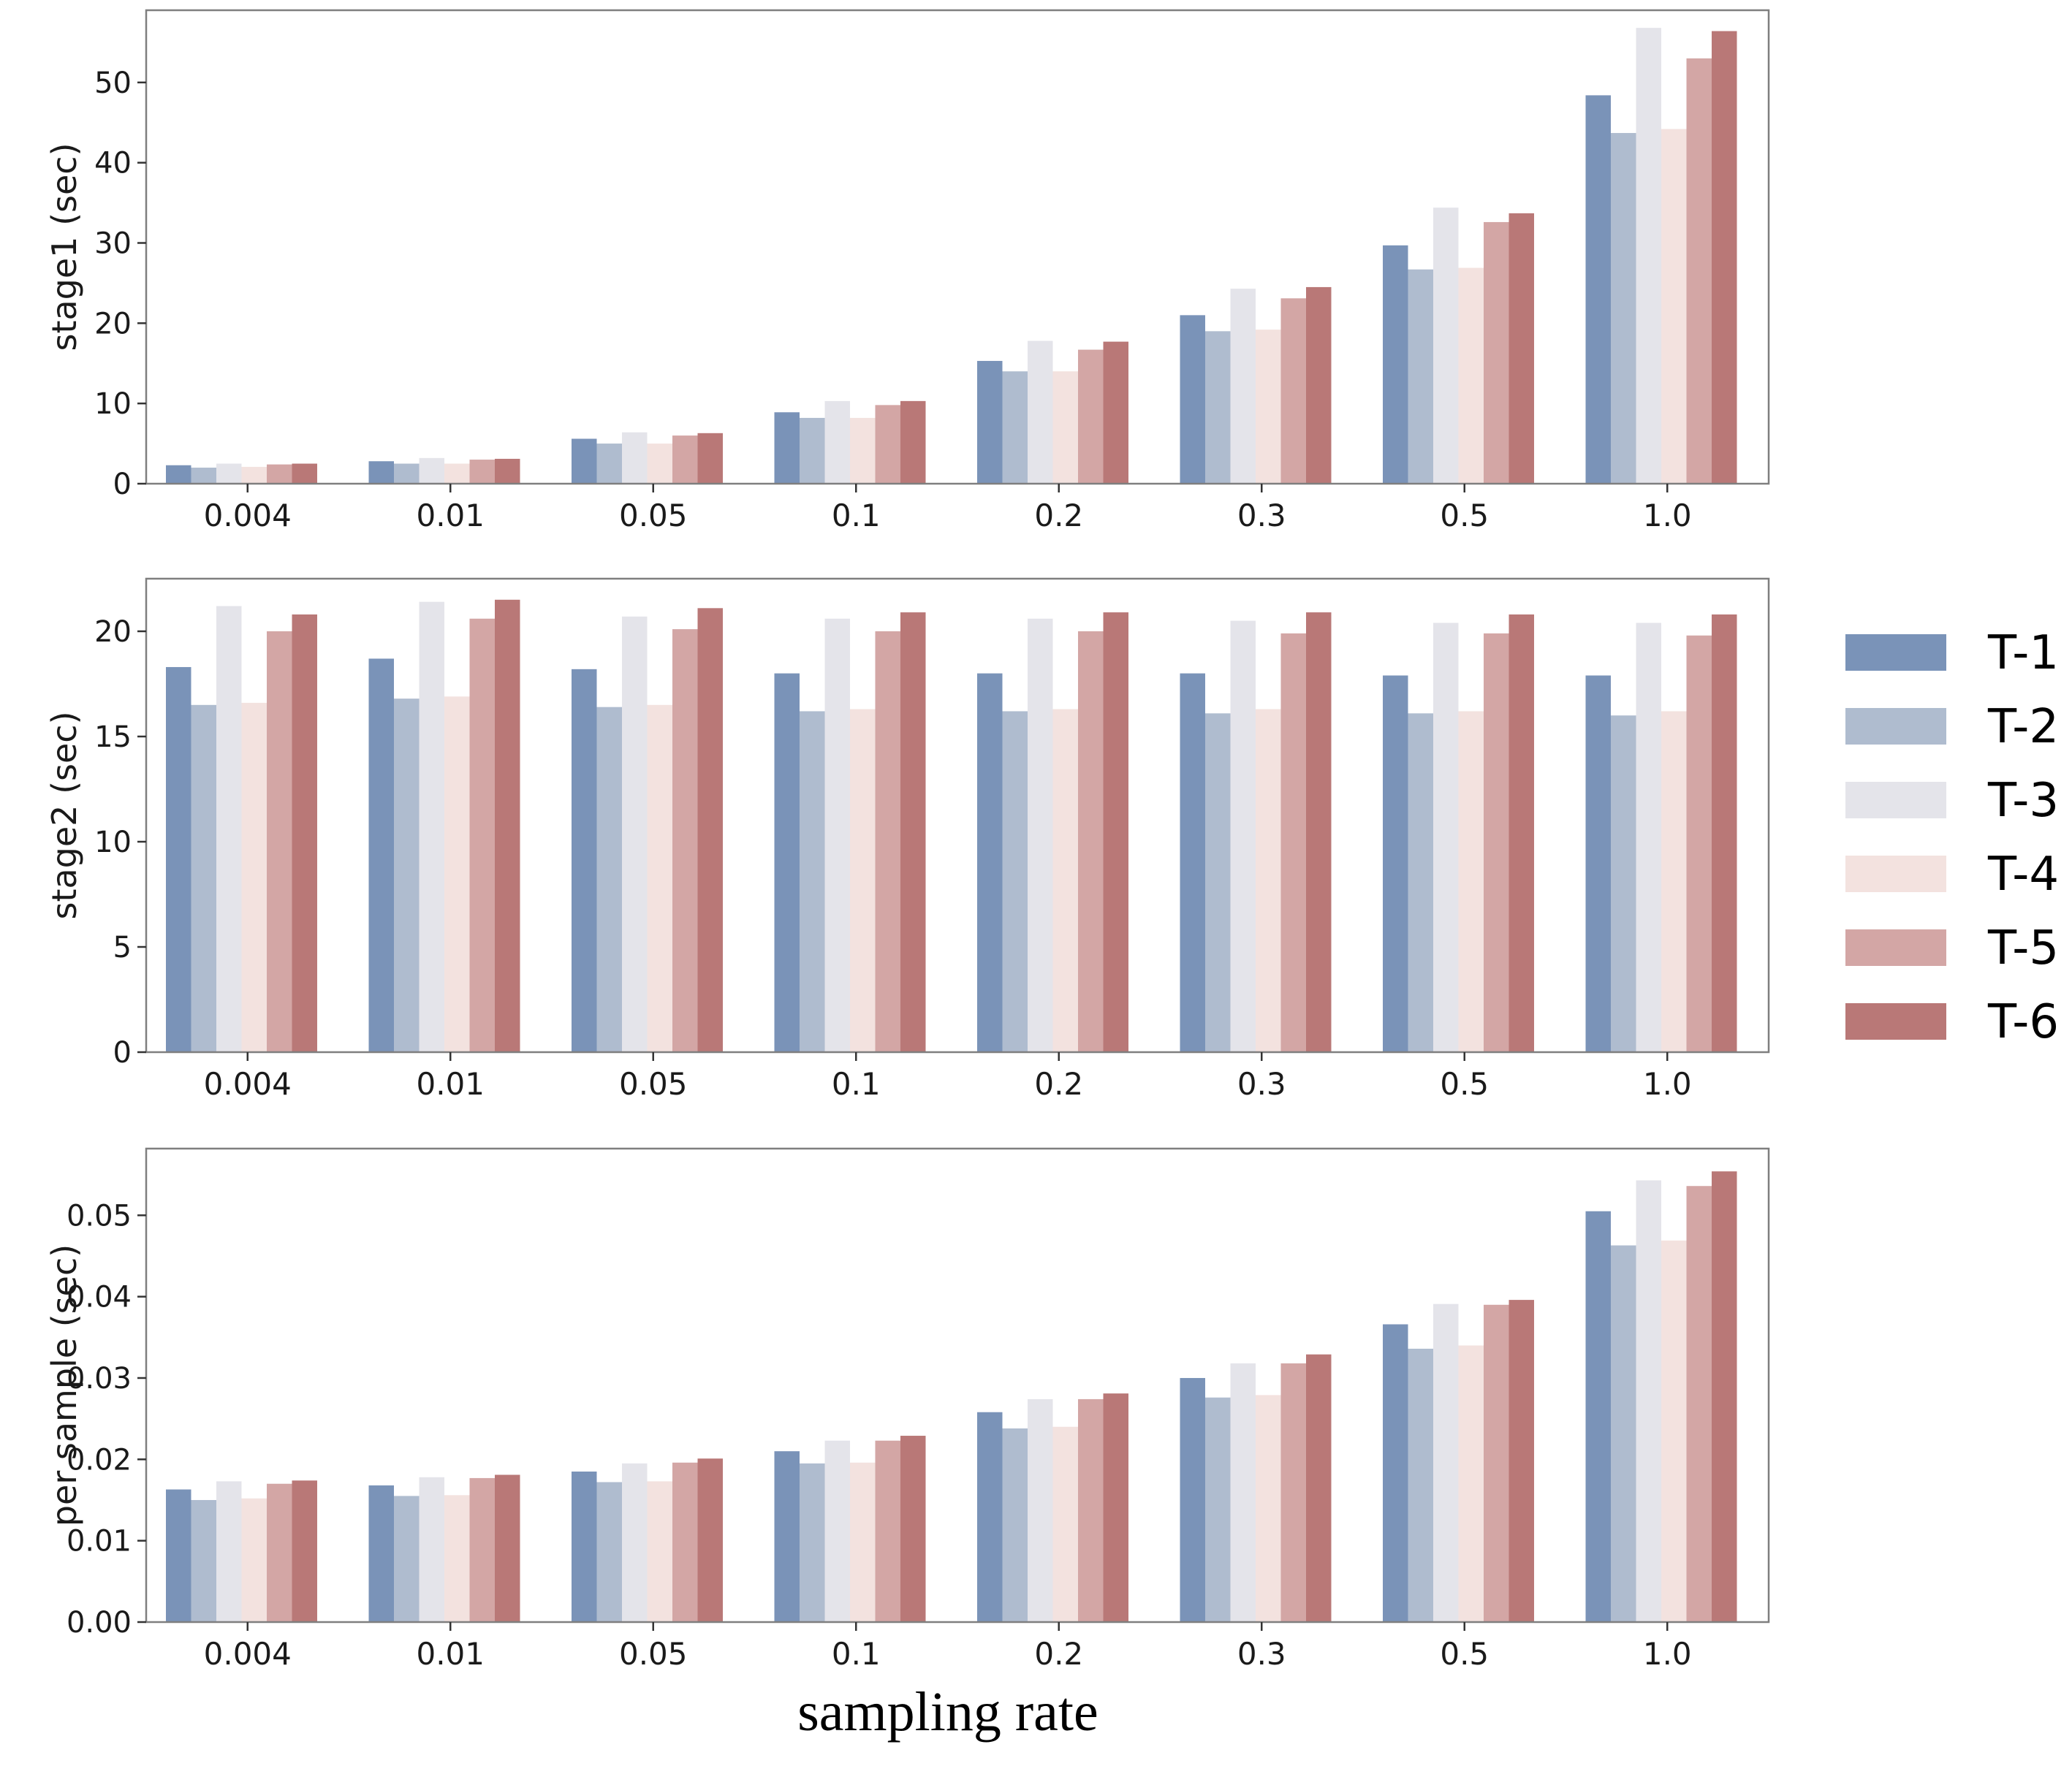 This screenshot has width=2072, height=1766. Describe the element at coordinates (122, 484) in the screenshot. I see `y-tick-label: 0` at that location.